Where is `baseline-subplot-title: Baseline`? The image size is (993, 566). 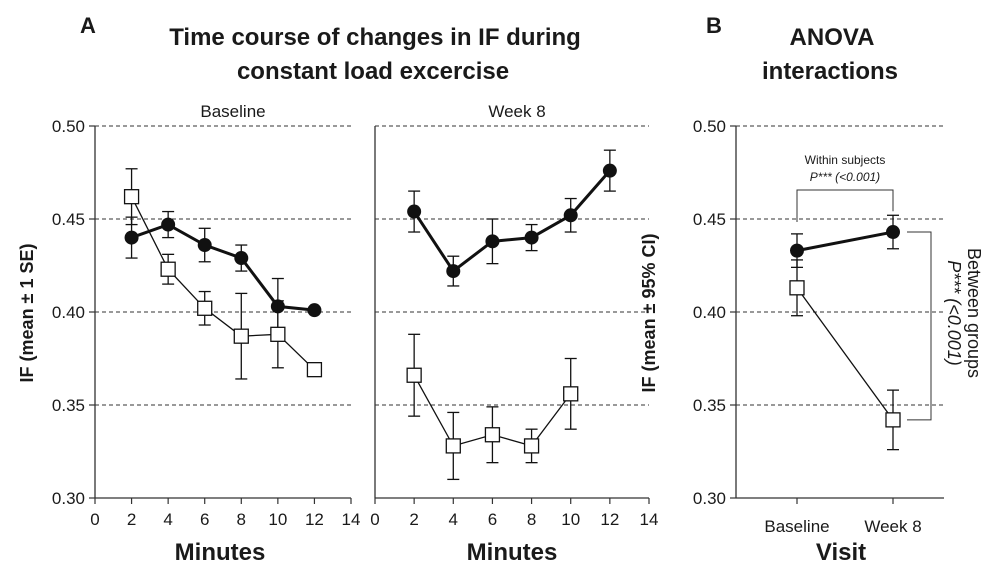 baseline-subplot-title: Baseline is located at coordinates (232, 111).